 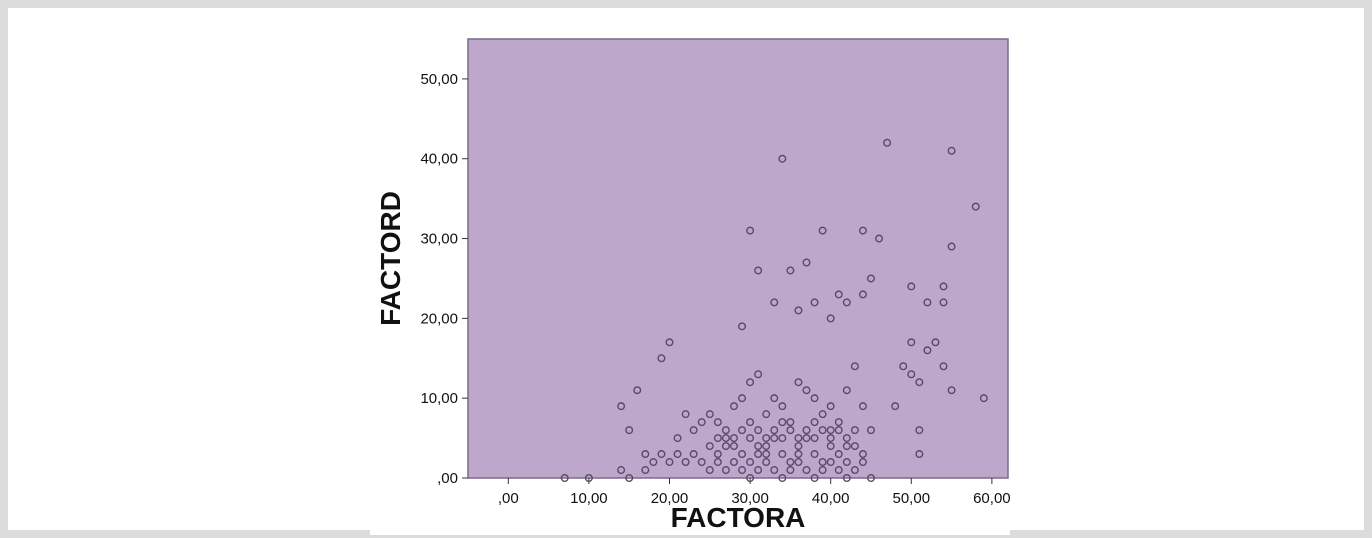 I want to click on y-tick-label: 10,00, so click(x=439, y=398).